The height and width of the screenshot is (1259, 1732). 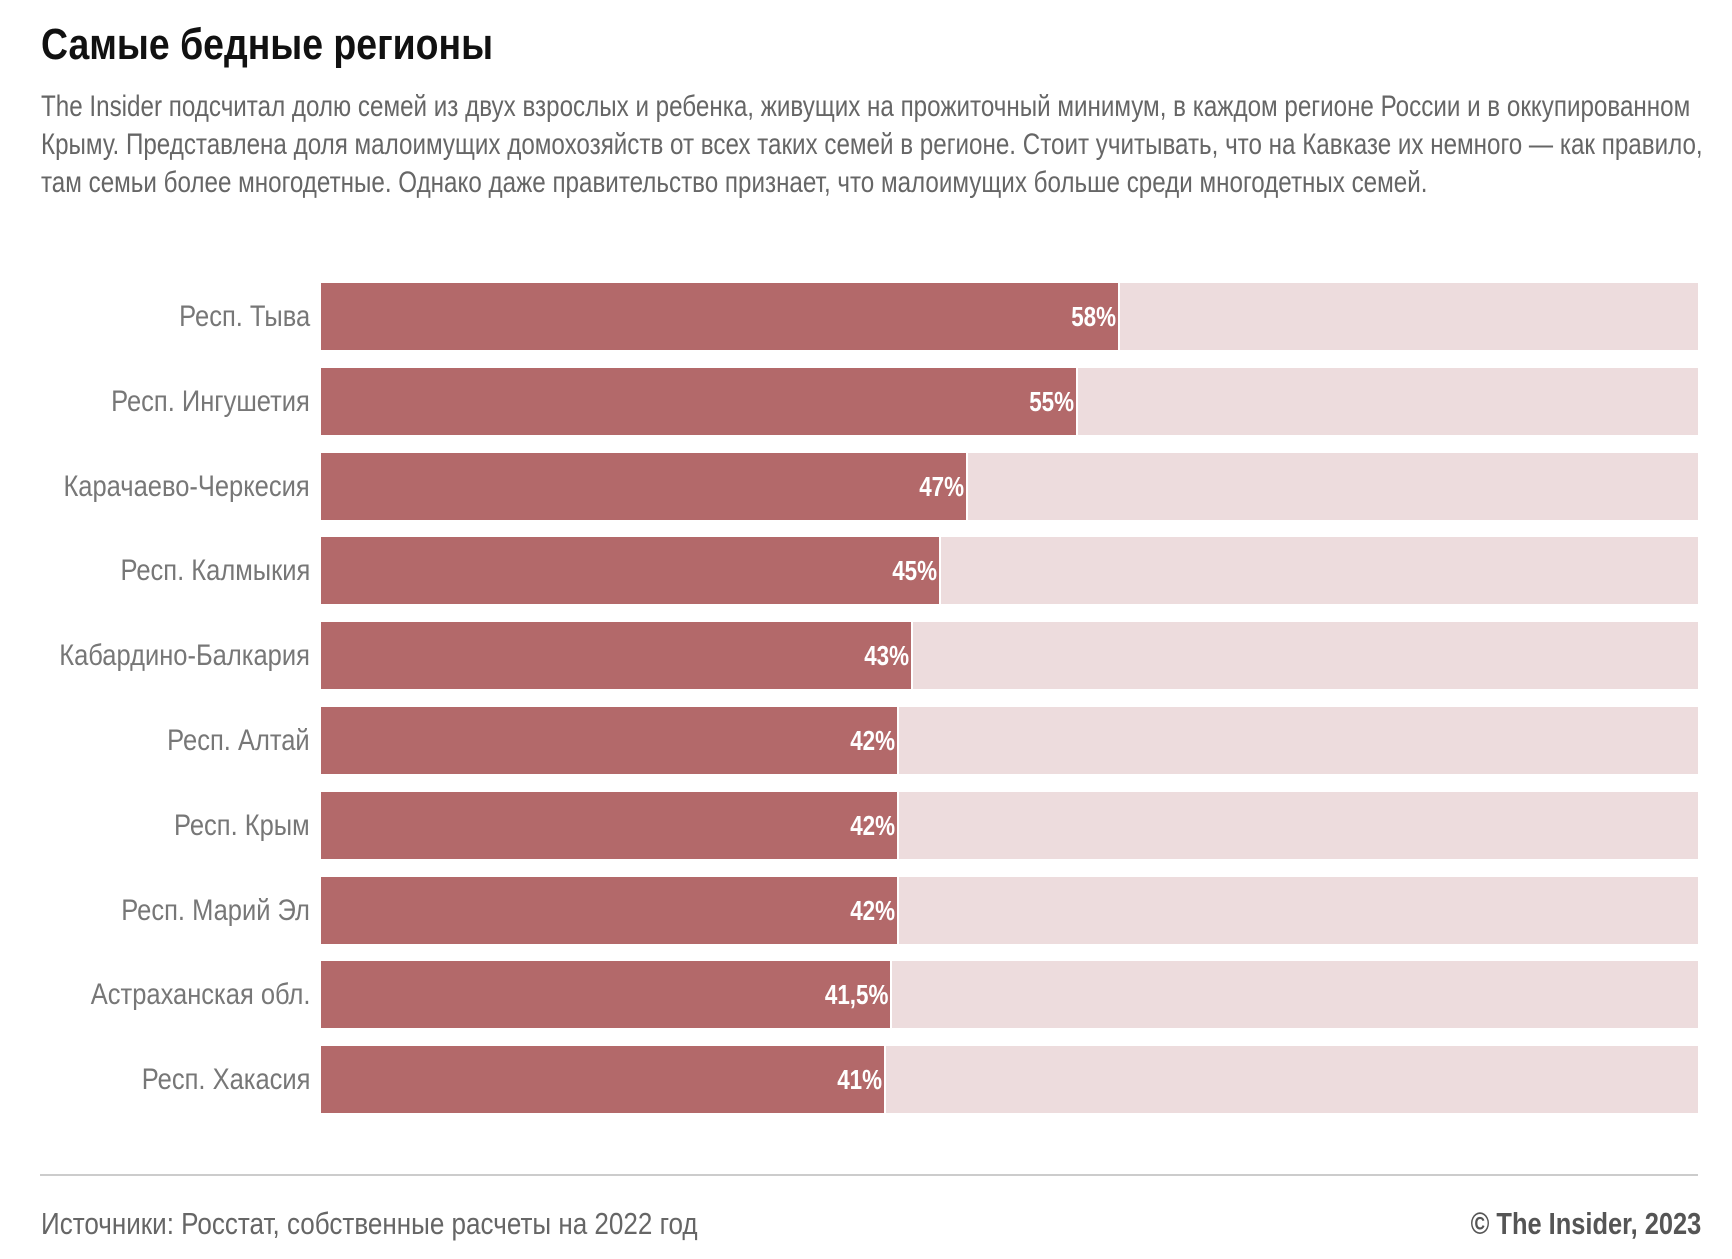 I want to click on bar-row: Карачаево-Черкесия 47%, so click(x=866, y=486).